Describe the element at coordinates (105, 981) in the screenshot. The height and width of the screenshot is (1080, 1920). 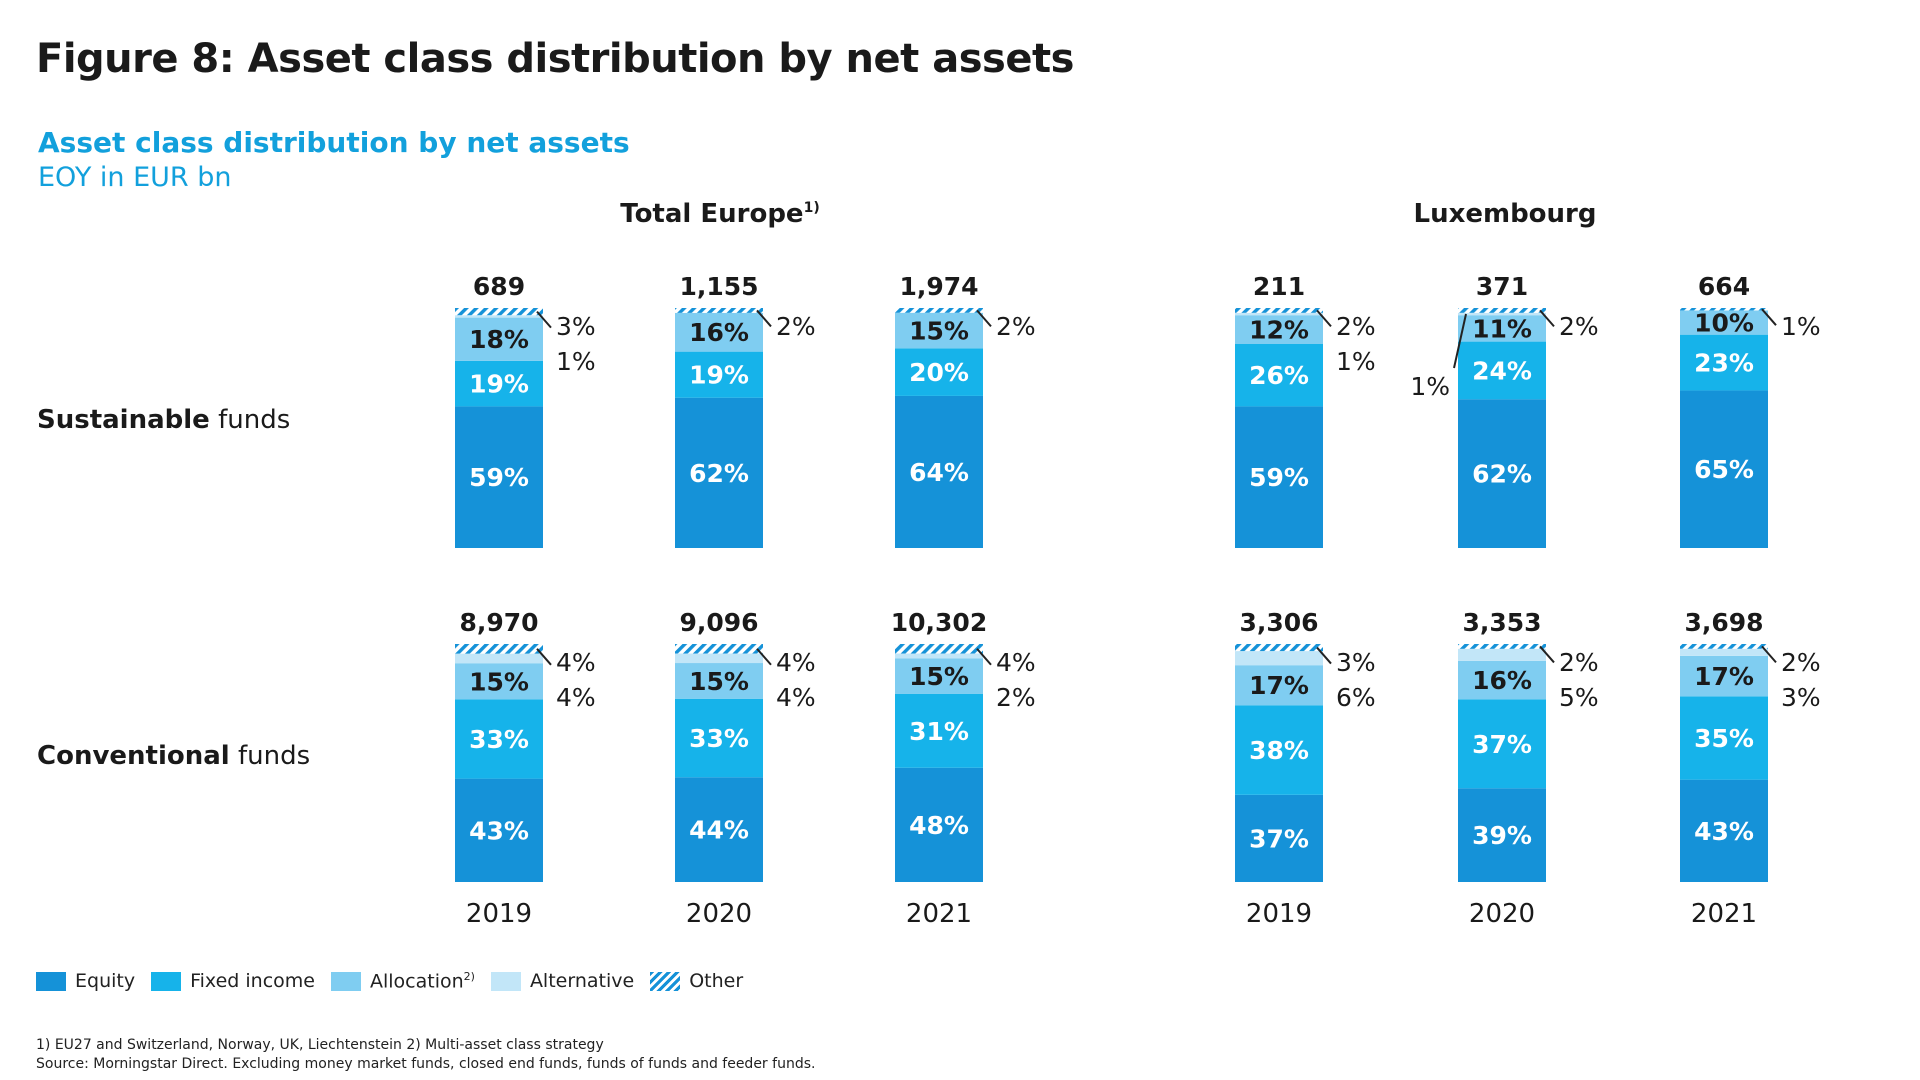
I see `legend-label-equity: Equity` at that location.